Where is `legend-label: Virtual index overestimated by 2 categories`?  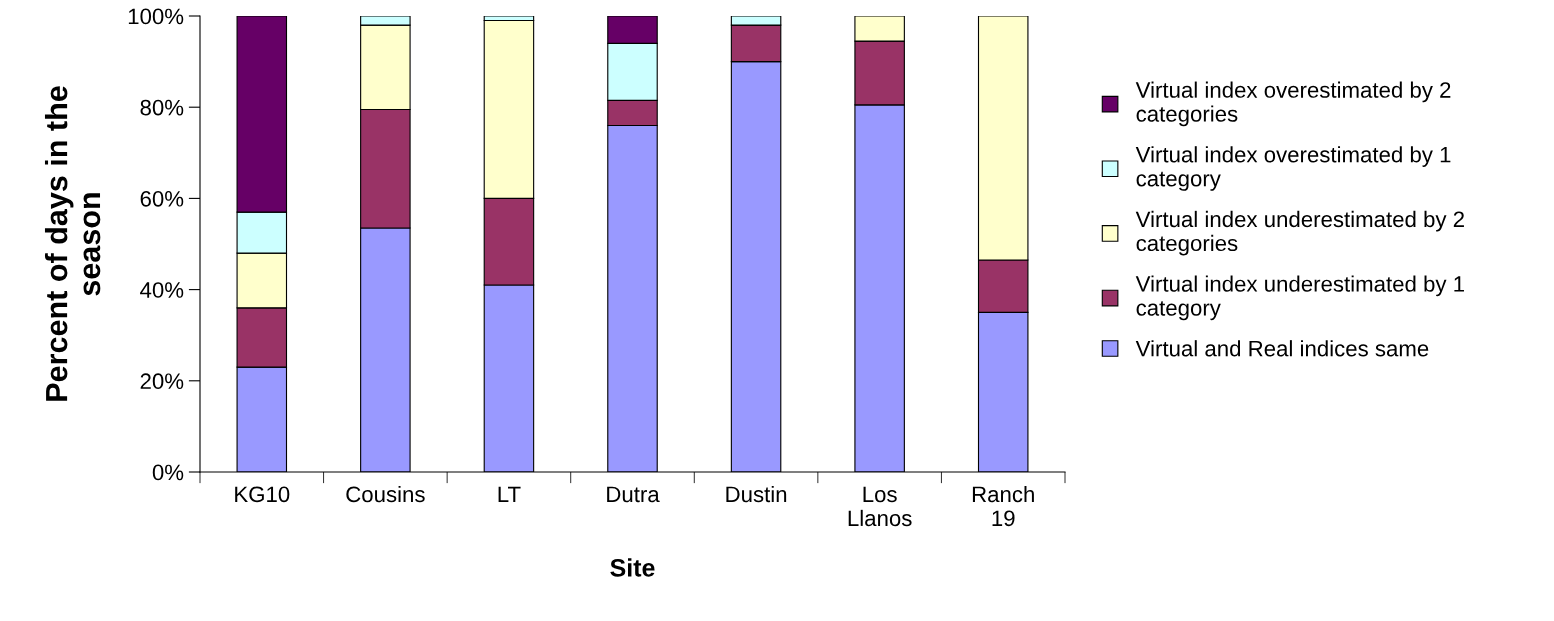
legend-label: Virtual index overestimated by 2 categories is located at coordinates (1293, 104).